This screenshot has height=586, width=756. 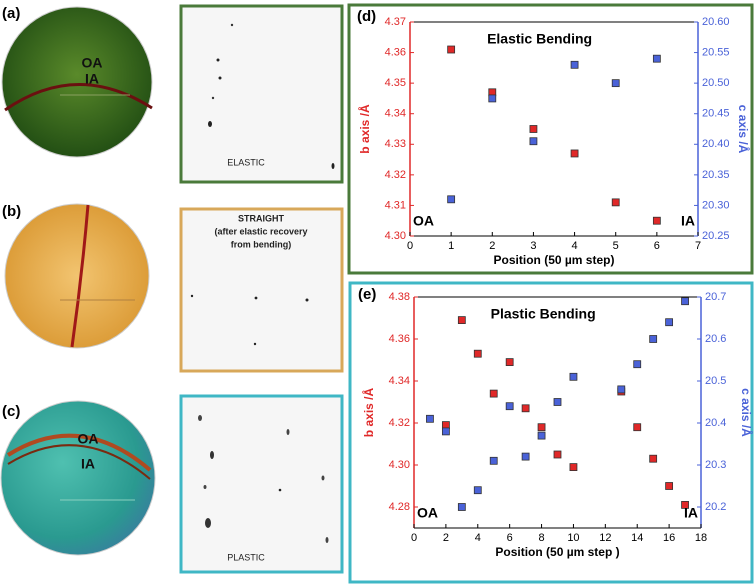 What do you see at coordinates (616, 246) in the screenshot?
I see `x-tick-label: 5` at bounding box center [616, 246].